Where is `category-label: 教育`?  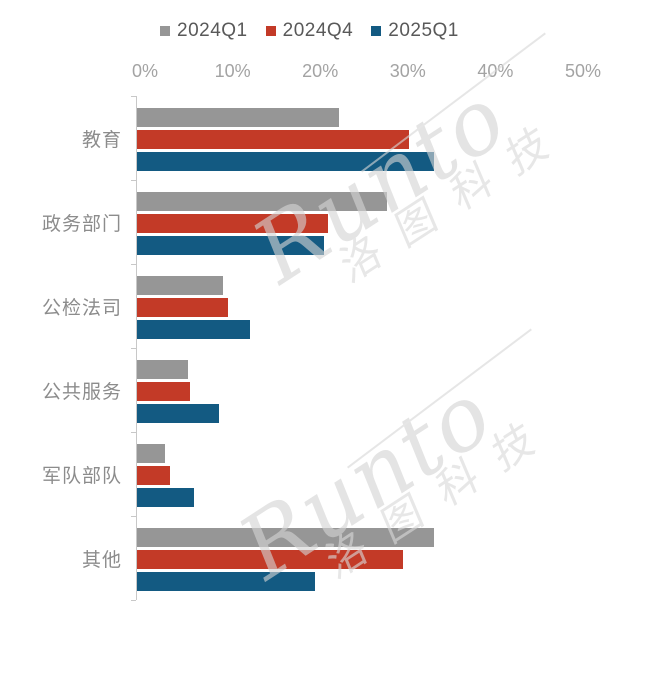 category-label: 教育 is located at coordinates (101, 140).